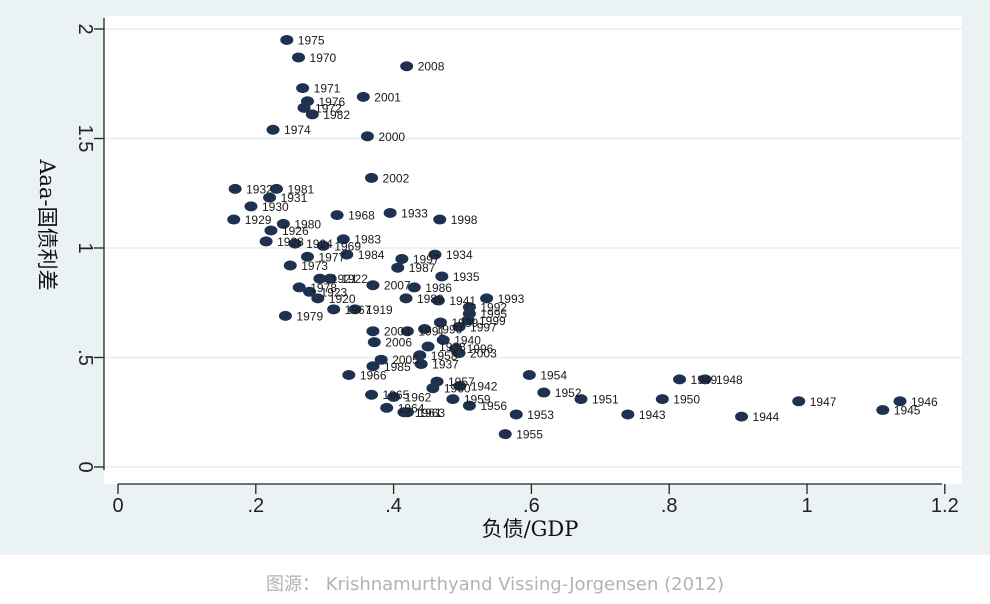 The height and width of the screenshot is (604, 990). What do you see at coordinates (686, 400) in the screenshot?
I see `data-label: 1950` at bounding box center [686, 400].